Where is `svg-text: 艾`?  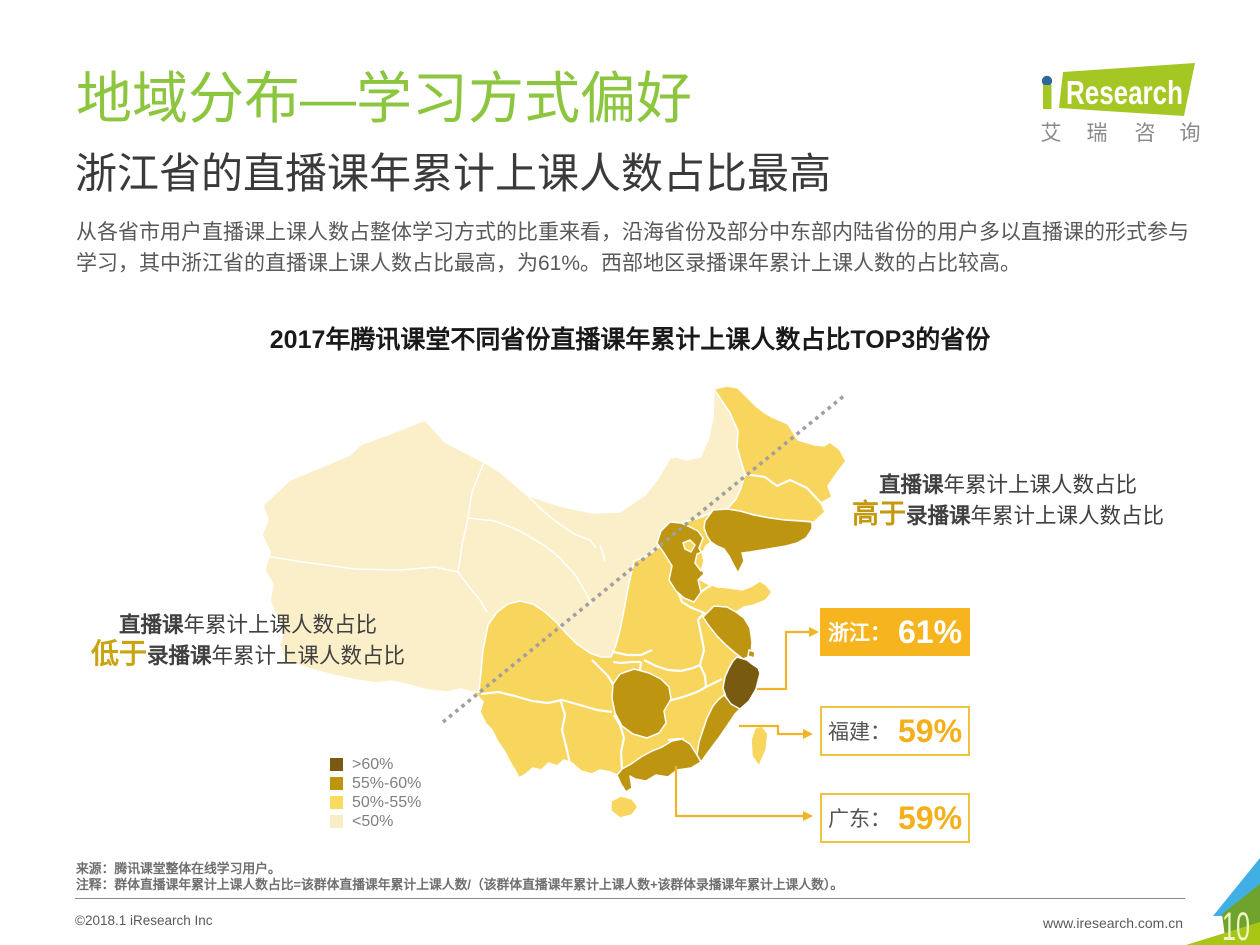
svg-text: 艾 is located at coordinates (1051, 133).